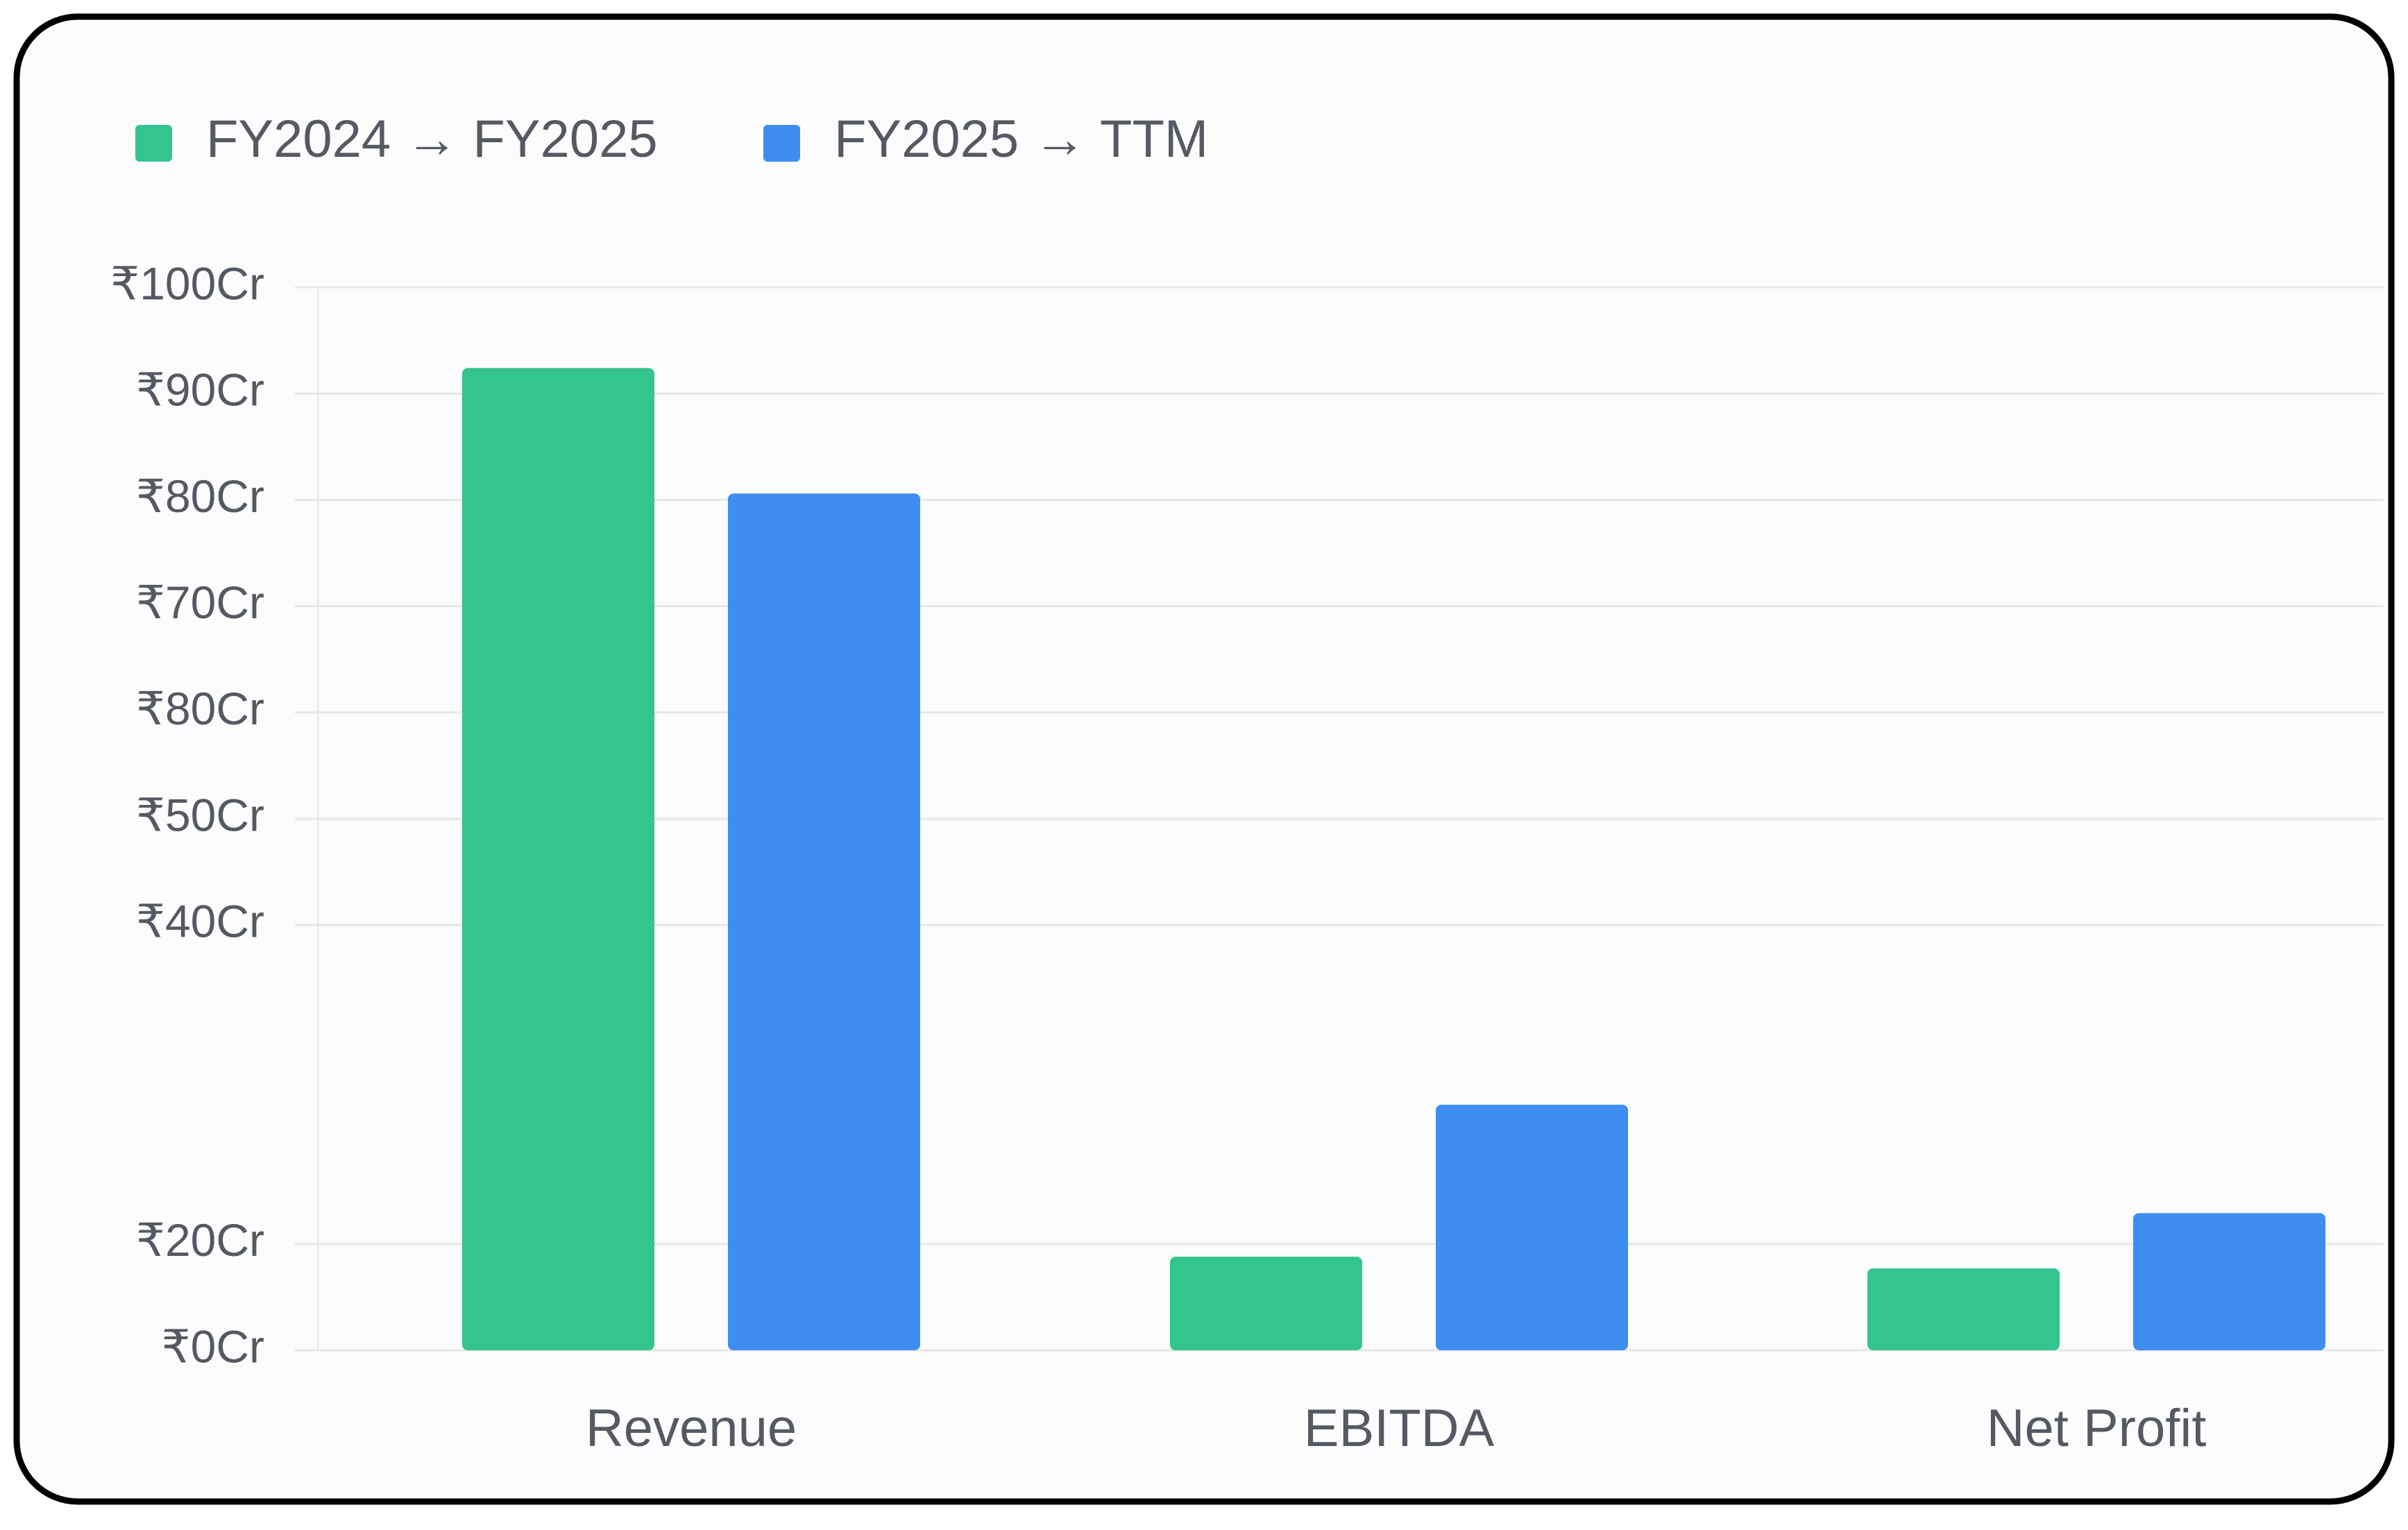  I want to click on legend-label: FY2024 → FY2025, so click(432, 139).